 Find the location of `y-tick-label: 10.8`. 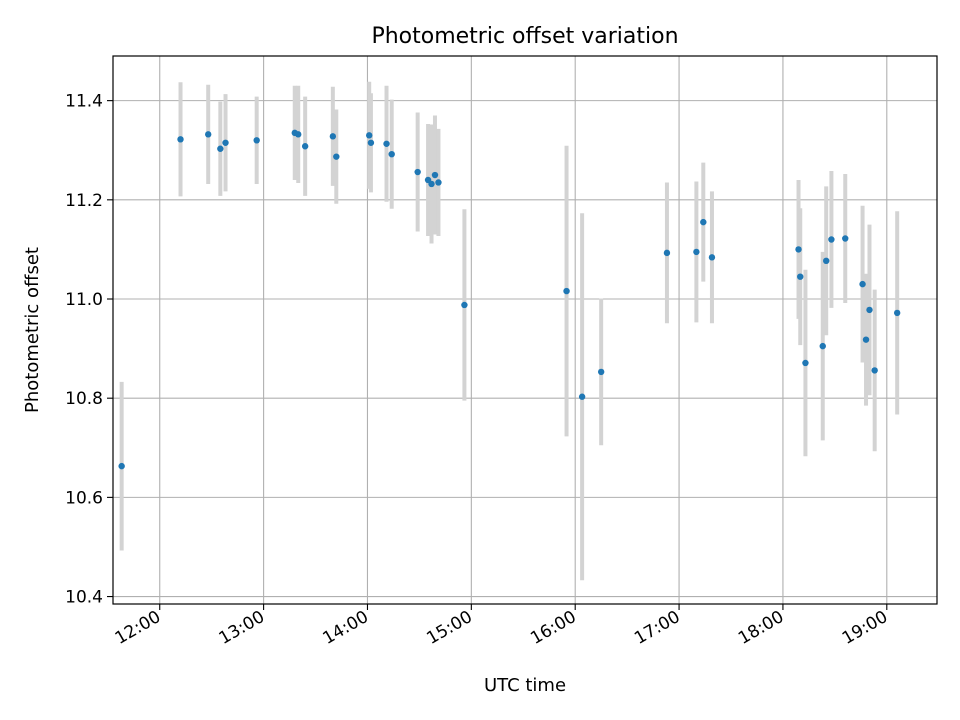

y-tick-label: 10.8 is located at coordinates (84, 399).